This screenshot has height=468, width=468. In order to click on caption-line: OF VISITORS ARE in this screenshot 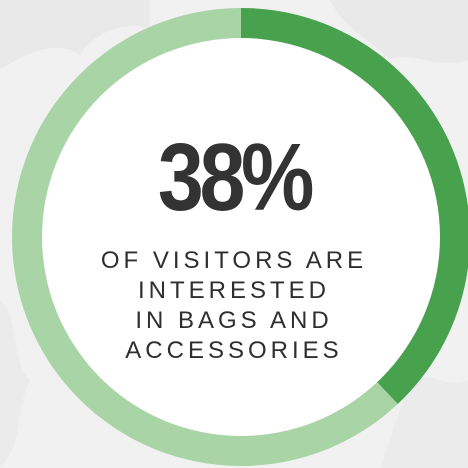, I will do `click(234, 260)`.